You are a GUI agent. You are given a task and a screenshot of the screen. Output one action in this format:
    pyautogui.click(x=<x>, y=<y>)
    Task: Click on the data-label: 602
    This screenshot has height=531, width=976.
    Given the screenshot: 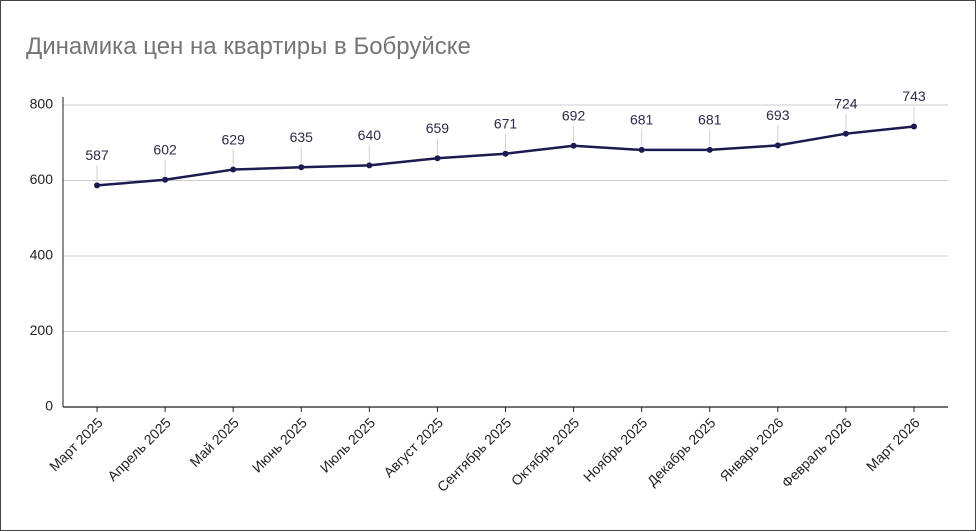 What is the action you would take?
    pyautogui.click(x=165, y=149)
    